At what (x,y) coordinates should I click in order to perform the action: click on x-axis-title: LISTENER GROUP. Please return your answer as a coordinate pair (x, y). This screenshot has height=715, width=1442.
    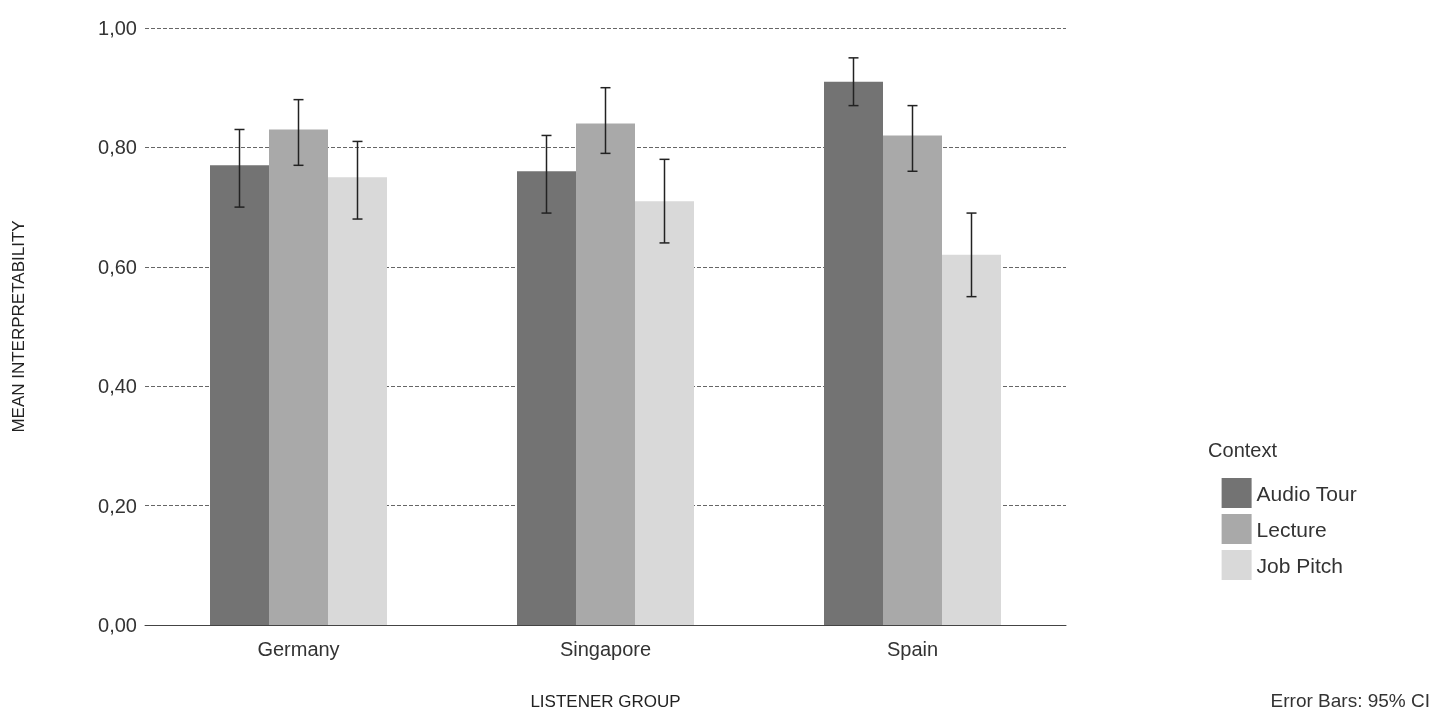
    Looking at the image, I should click on (605, 701).